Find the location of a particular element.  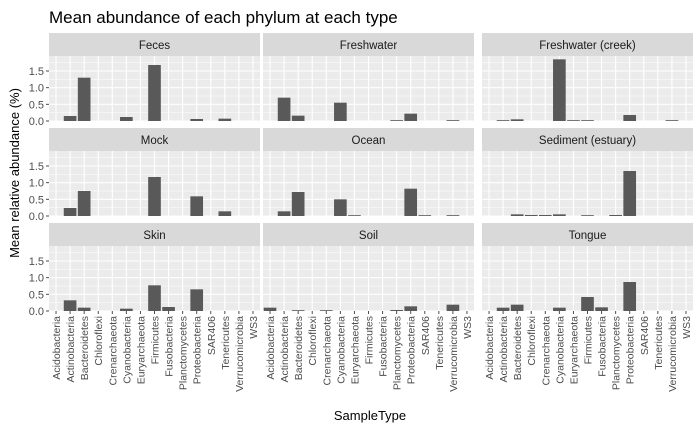

facet-label: Feces is located at coordinates (155, 46).